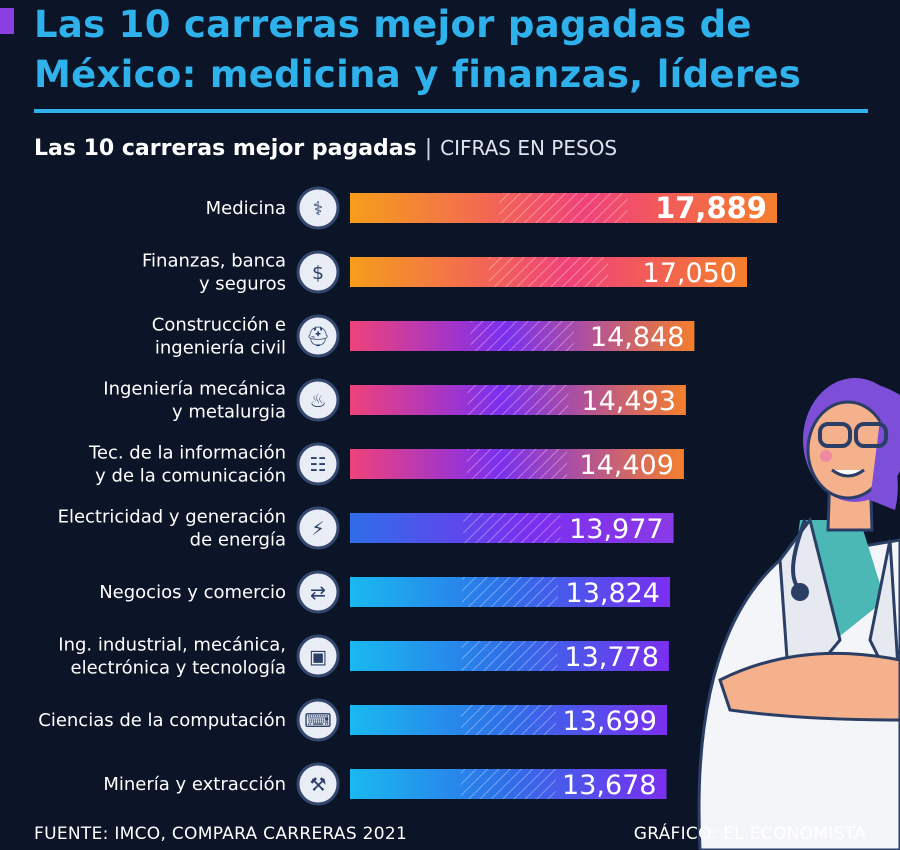 This screenshot has height=850, width=900. I want to click on value-label: 13,778, so click(611, 657).